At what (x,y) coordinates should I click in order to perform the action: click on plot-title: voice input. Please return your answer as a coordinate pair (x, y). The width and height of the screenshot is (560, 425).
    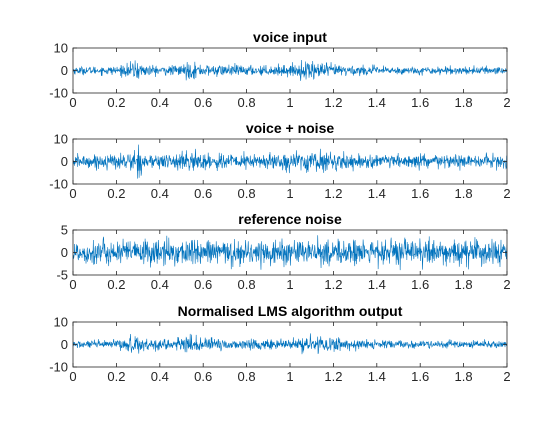
    Looking at the image, I should click on (290, 37).